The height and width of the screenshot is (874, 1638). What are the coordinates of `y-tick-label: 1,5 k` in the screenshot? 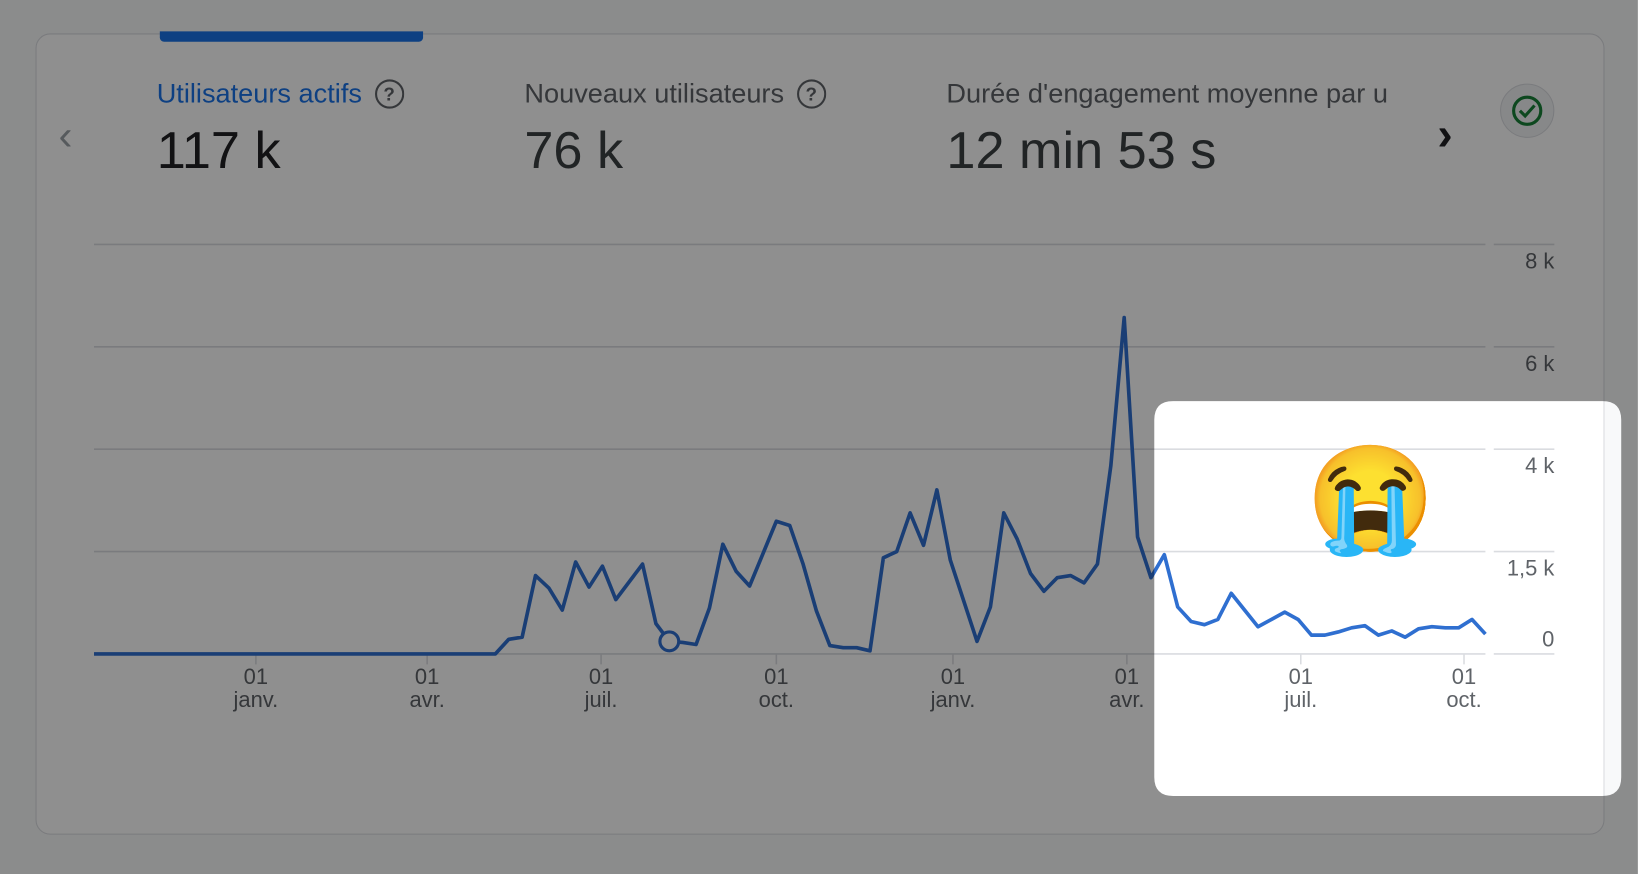 It's located at (1531, 568).